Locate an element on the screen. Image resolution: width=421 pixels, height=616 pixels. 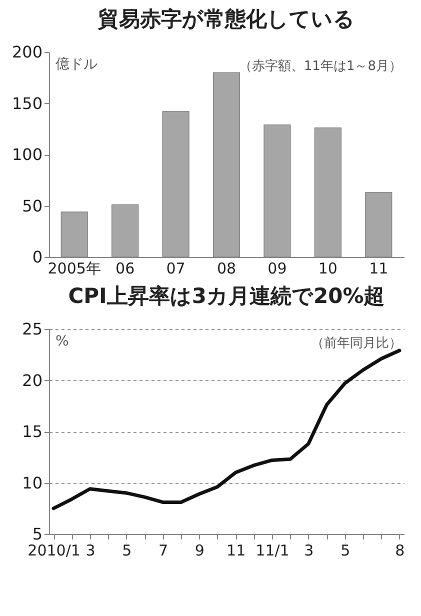
x-tick-label: 08 is located at coordinates (226, 269).